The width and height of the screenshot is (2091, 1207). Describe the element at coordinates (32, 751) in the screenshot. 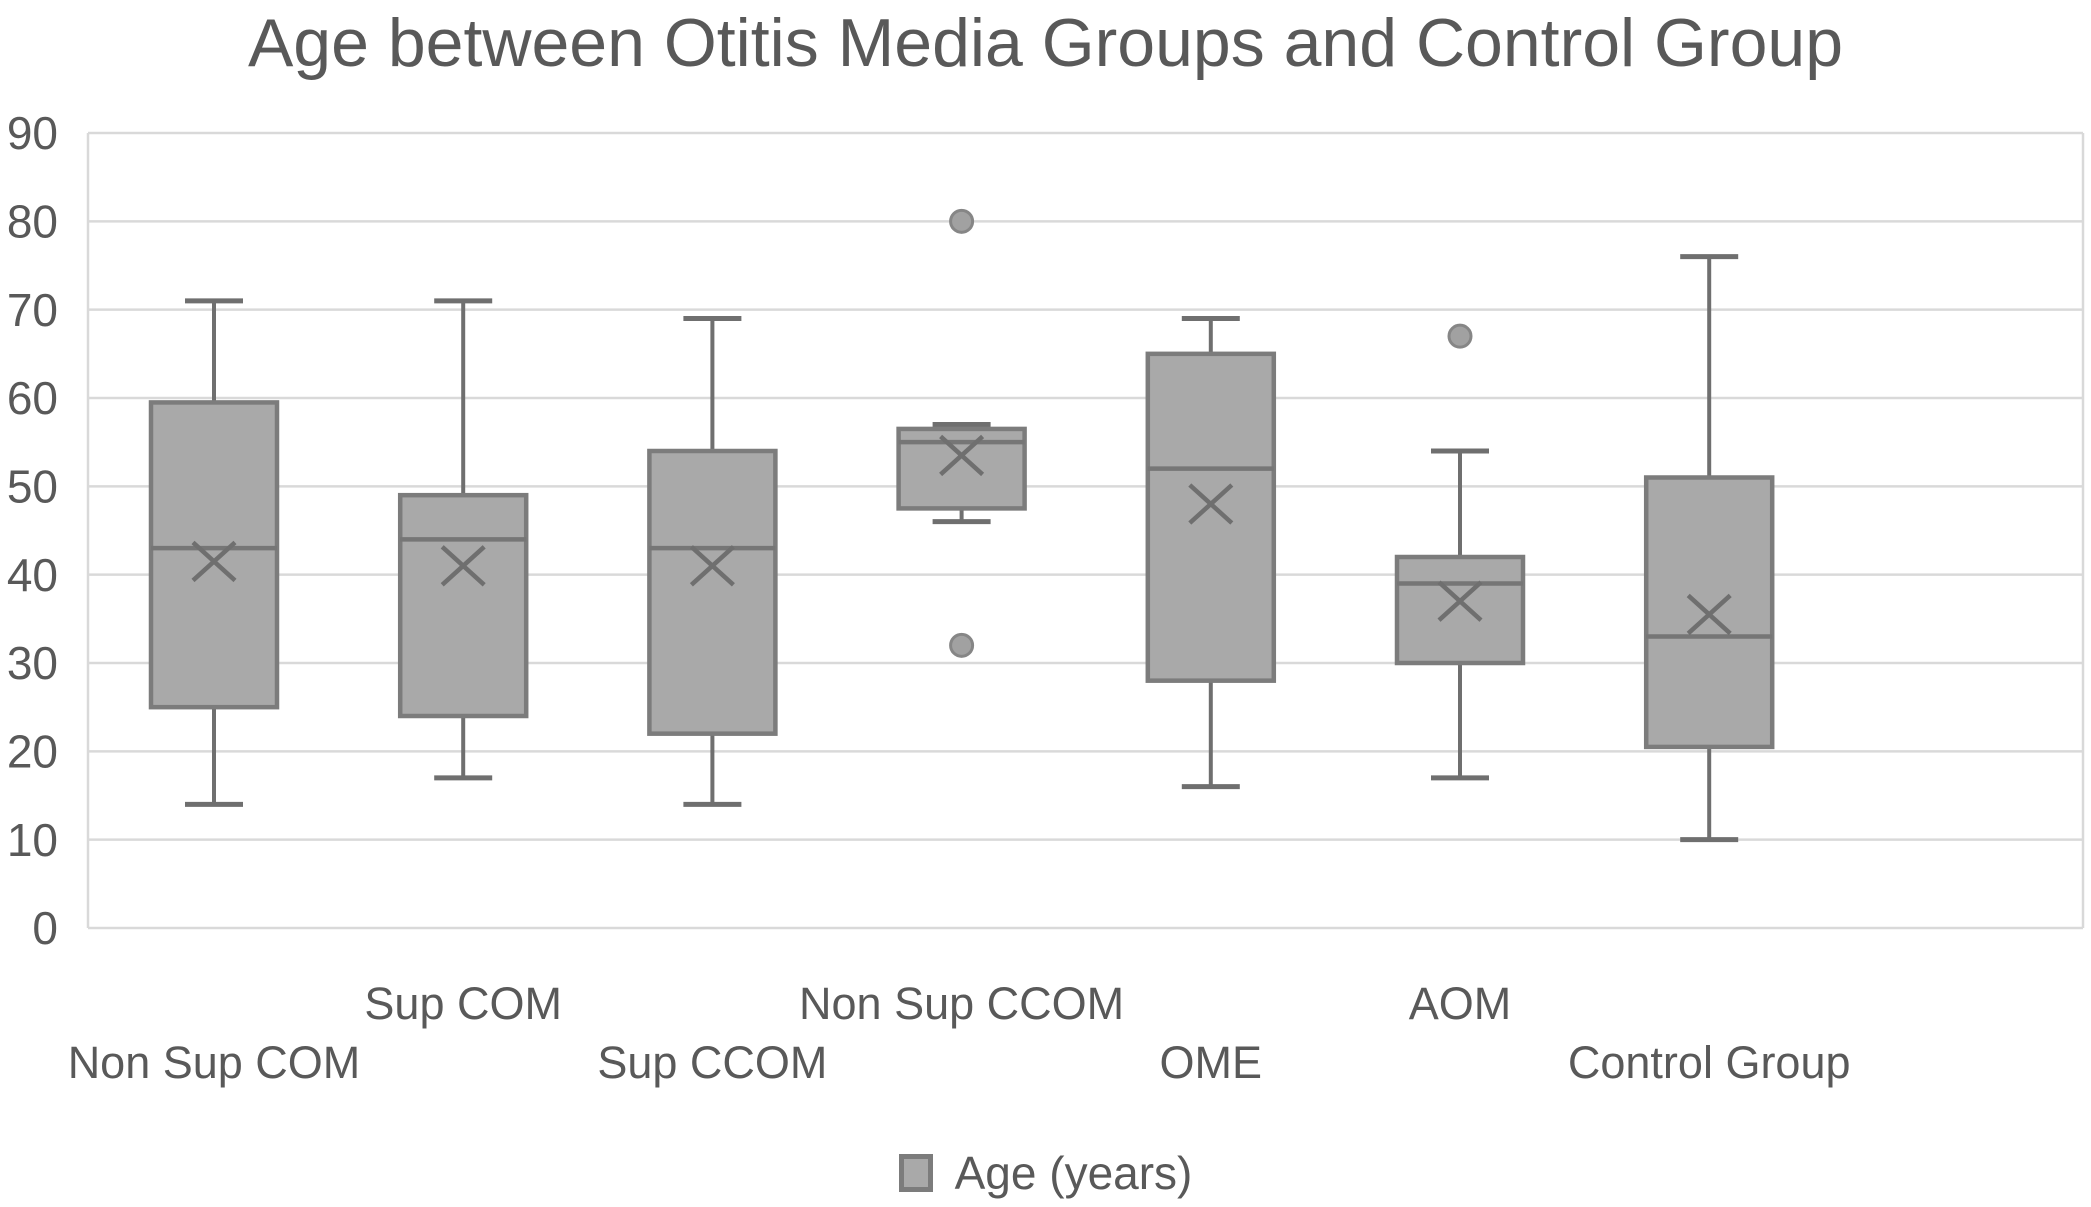

I see `y-axis-tick-label: 20` at that location.